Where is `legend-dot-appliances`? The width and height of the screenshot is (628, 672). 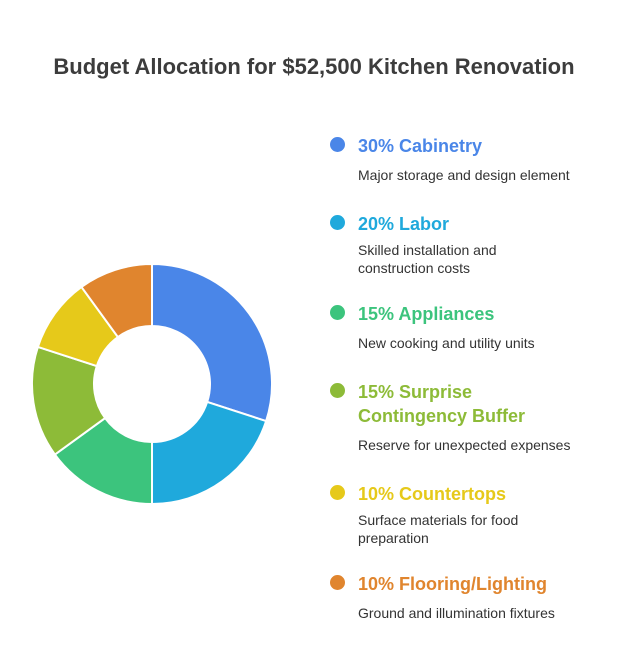 legend-dot-appliances is located at coordinates (337, 312).